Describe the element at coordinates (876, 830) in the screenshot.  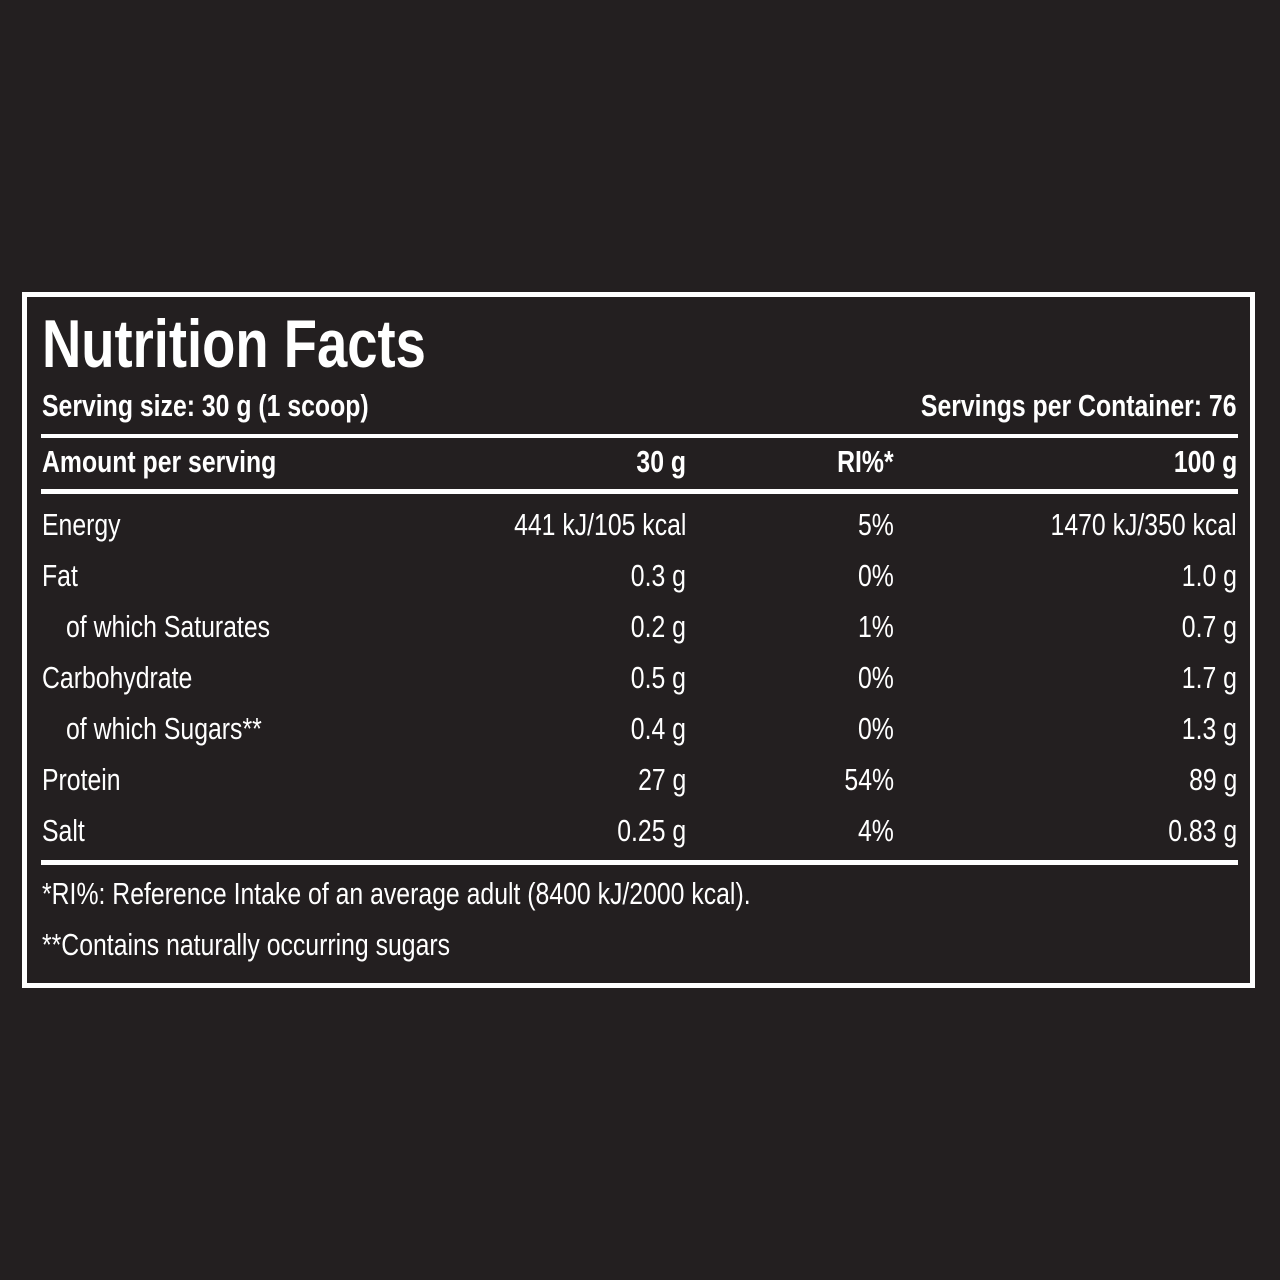
I see `ri-value: 4%` at that location.